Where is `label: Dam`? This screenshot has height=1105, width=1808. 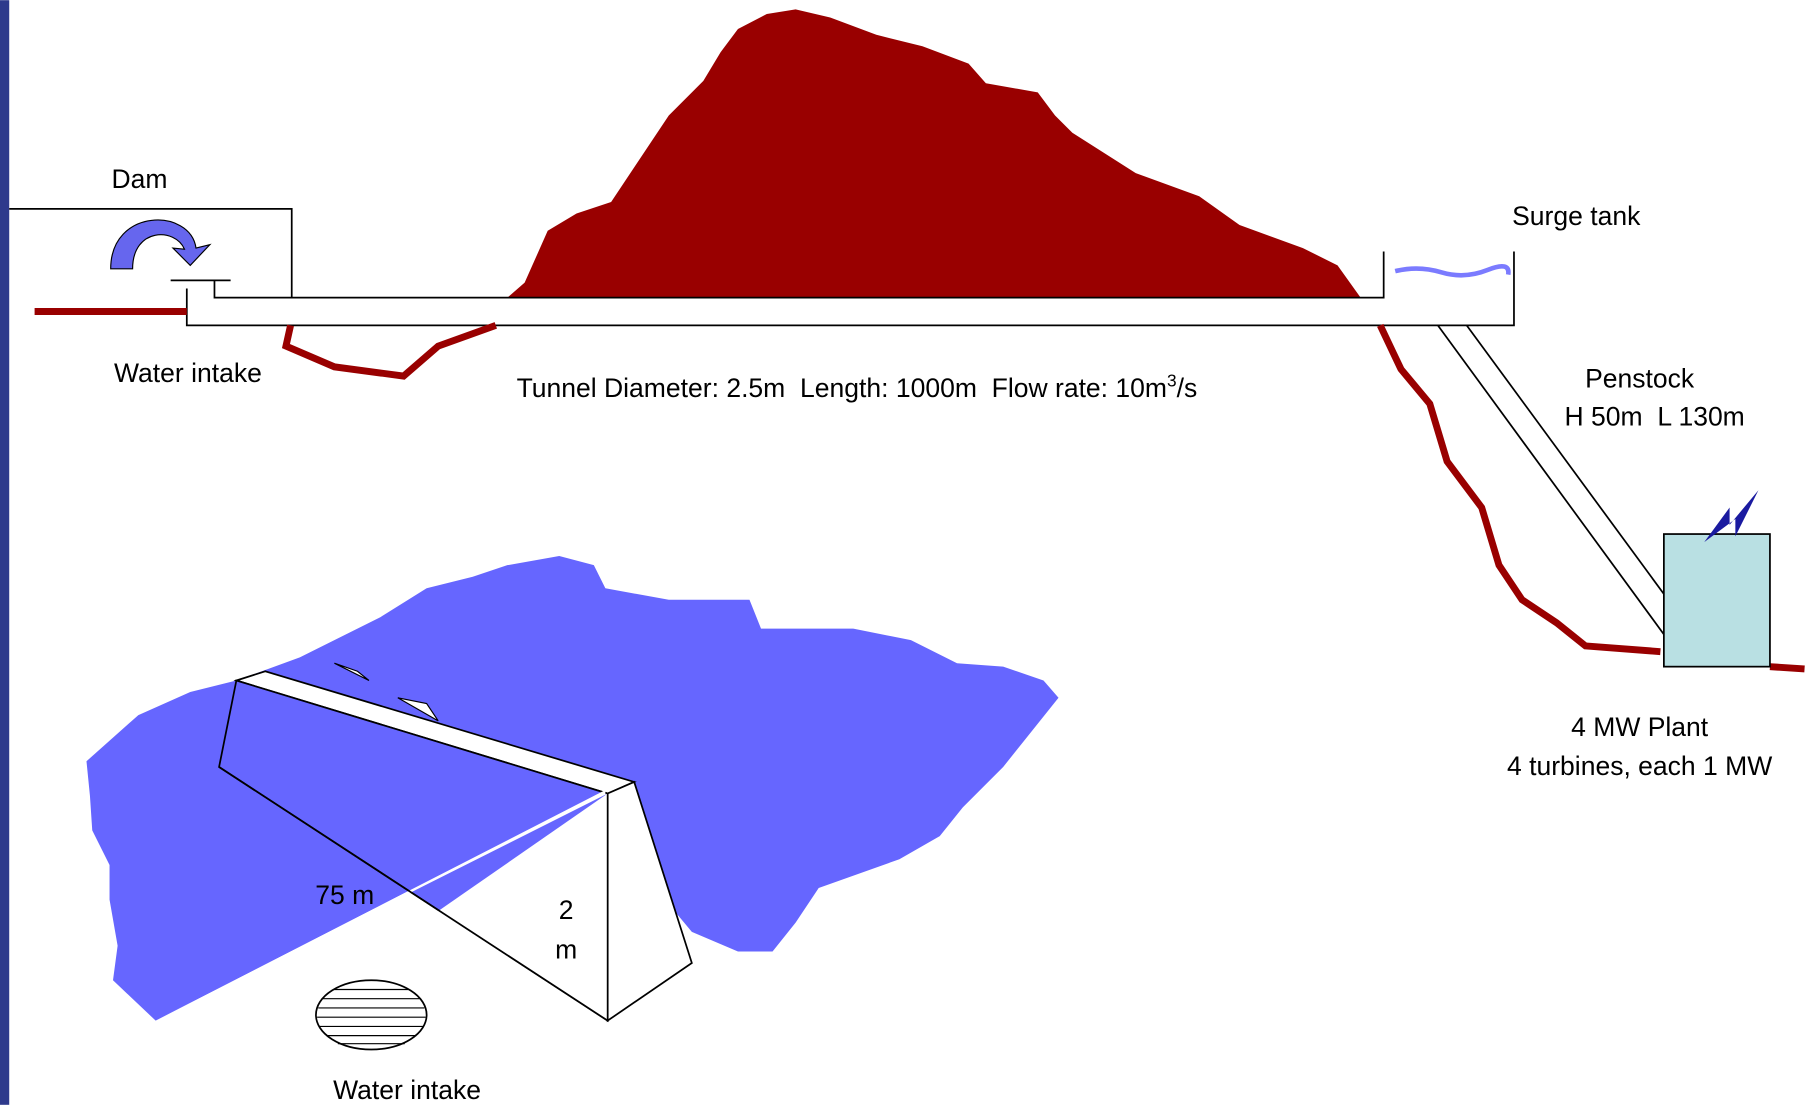
label: Dam is located at coordinates (140, 179).